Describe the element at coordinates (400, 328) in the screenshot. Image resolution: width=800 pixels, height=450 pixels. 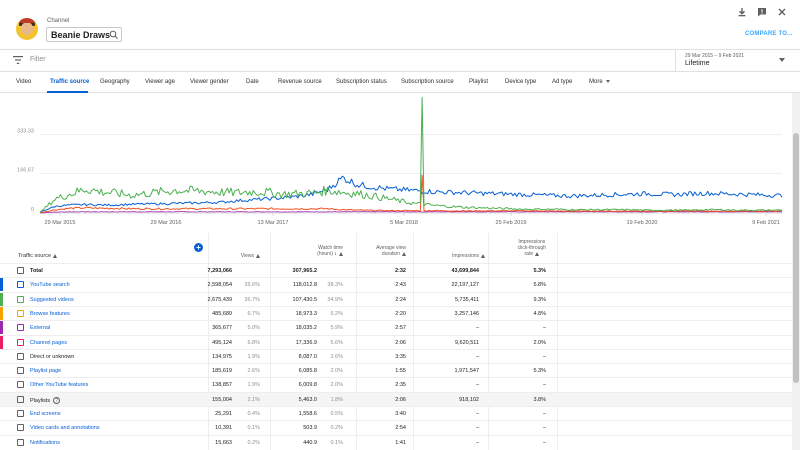
I see `average-view-duration-value: 2:57` at that location.